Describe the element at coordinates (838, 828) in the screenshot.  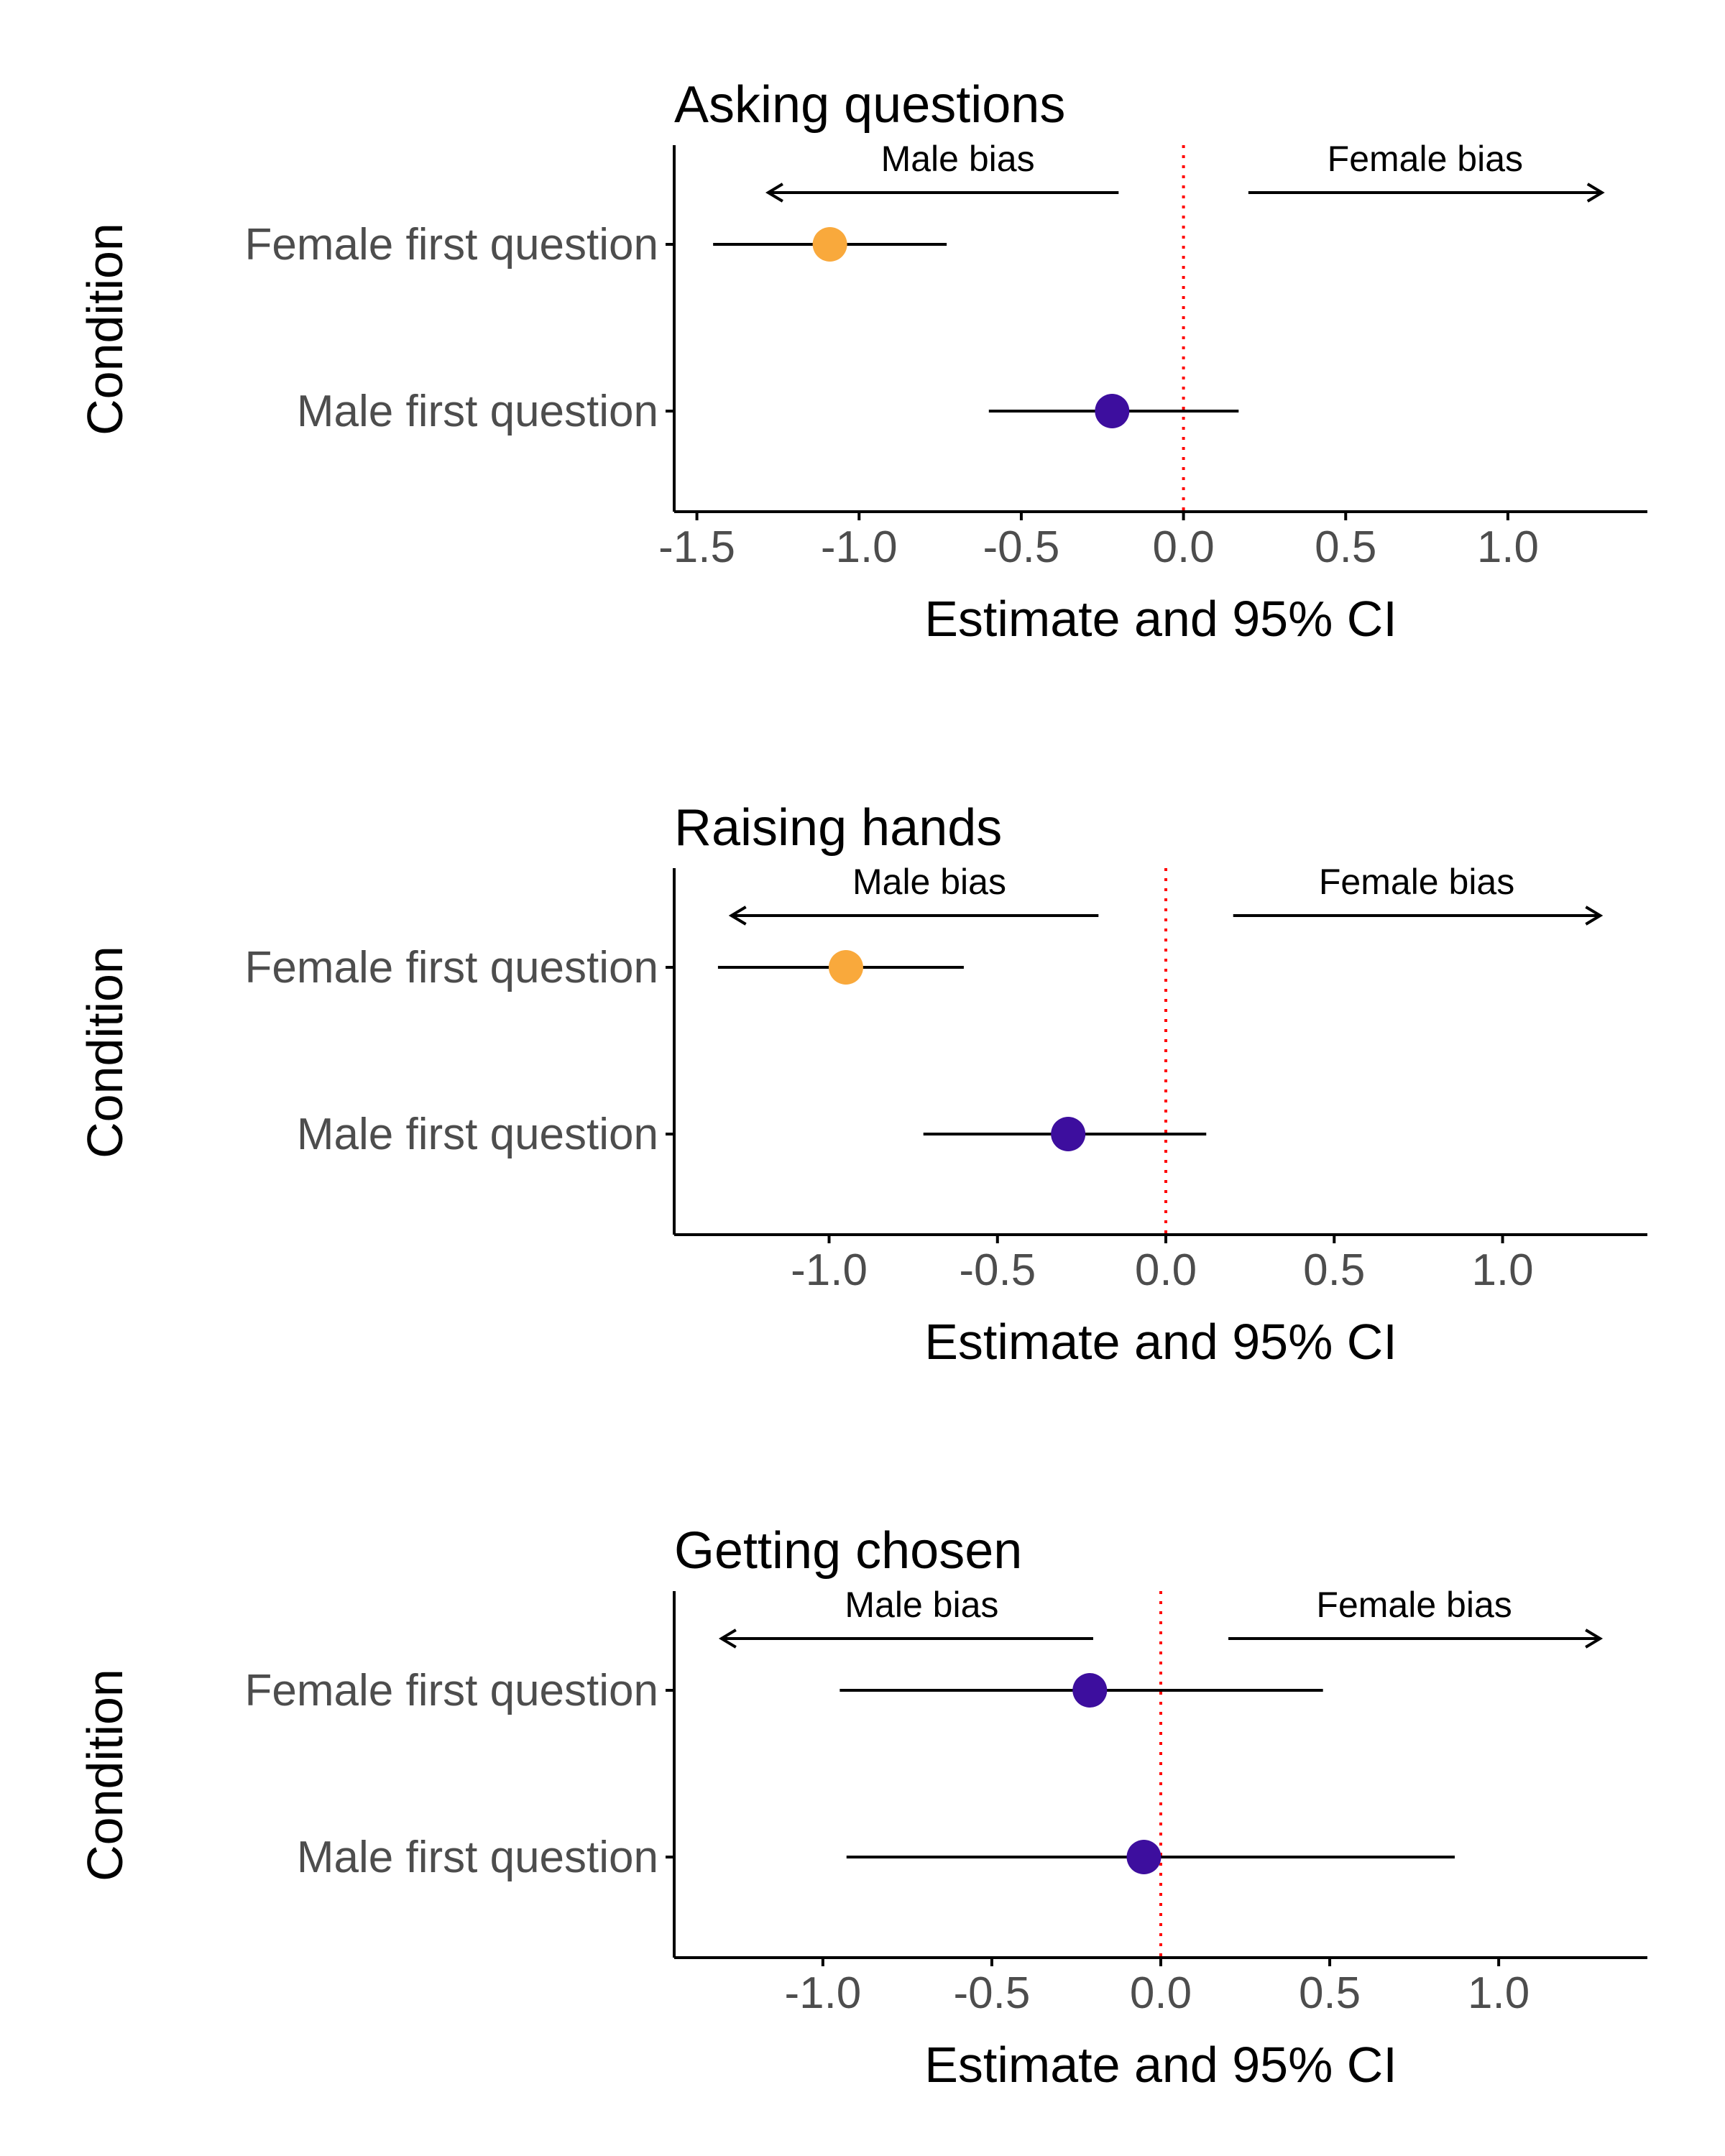
I see `panel-title: Raising hands` at that location.